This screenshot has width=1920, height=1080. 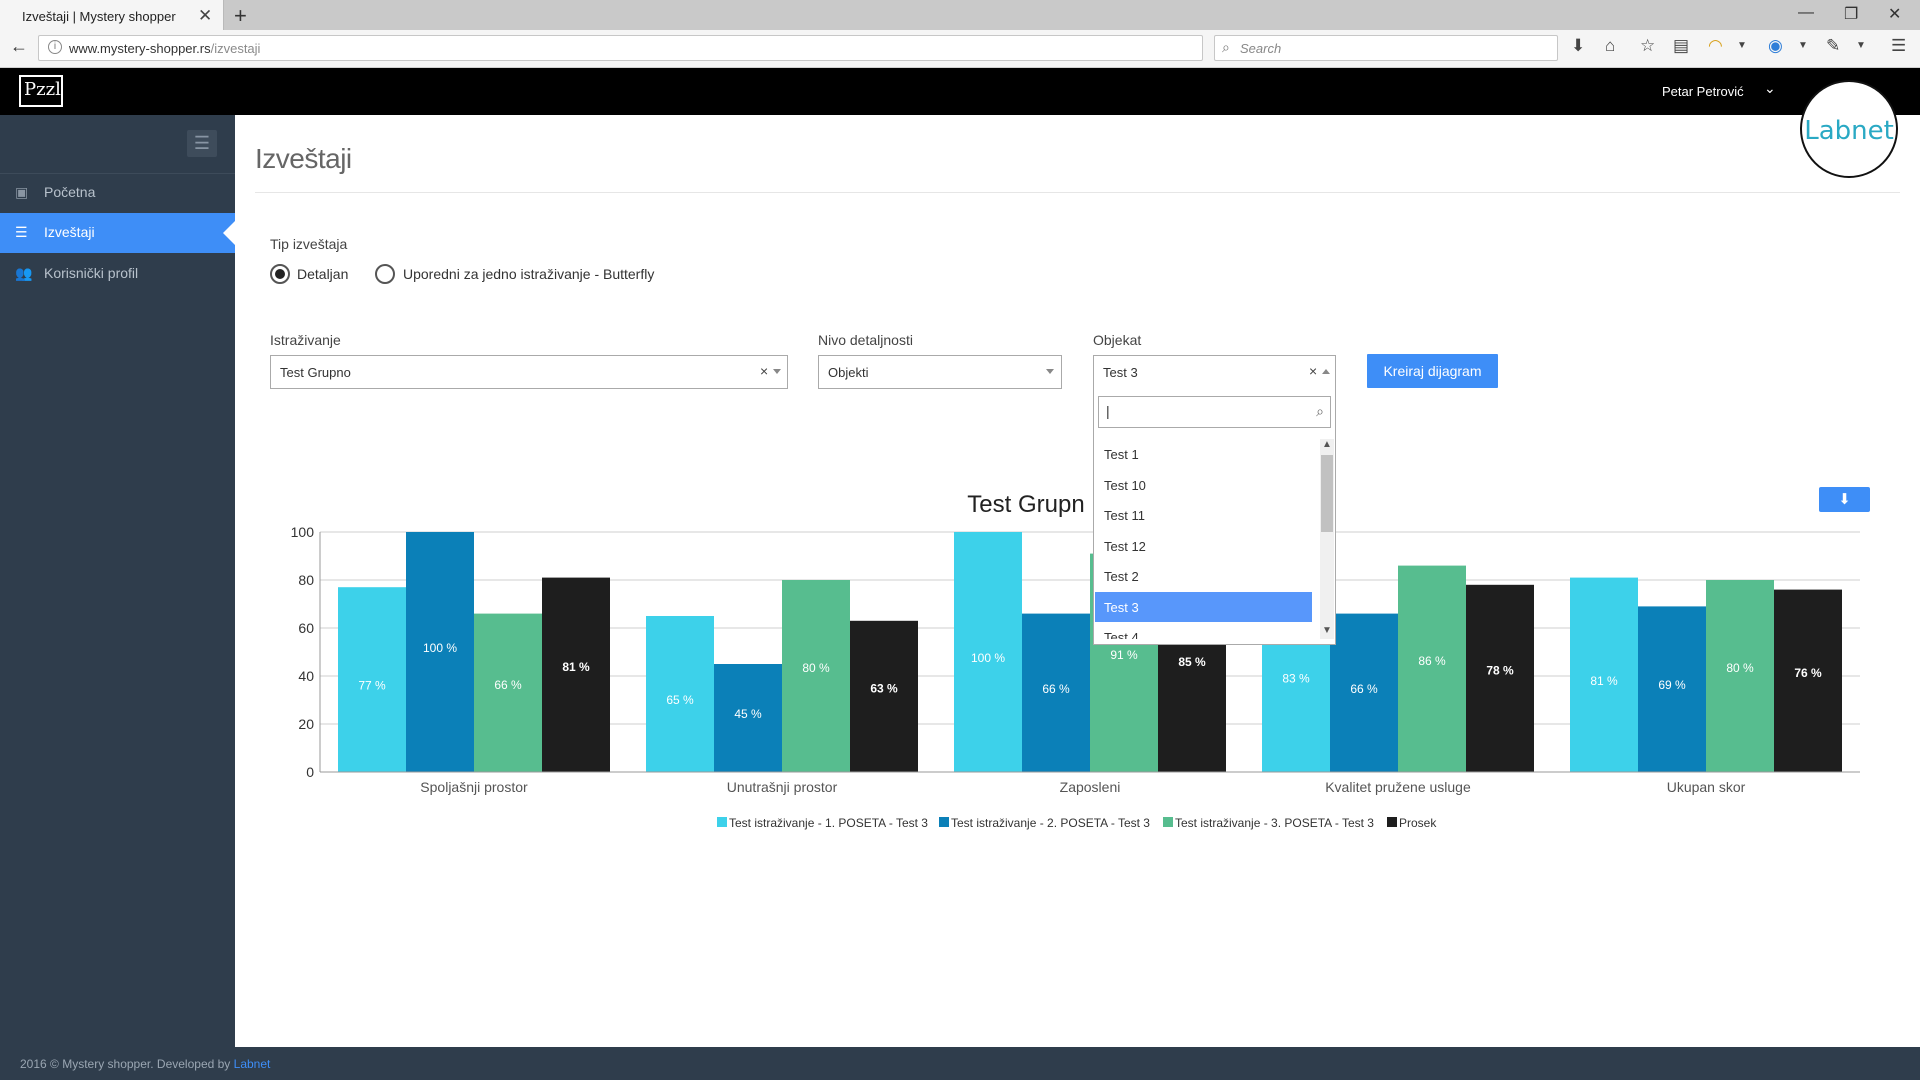 What do you see at coordinates (1050, 371) in the screenshot?
I see `caret-down-icon` at bounding box center [1050, 371].